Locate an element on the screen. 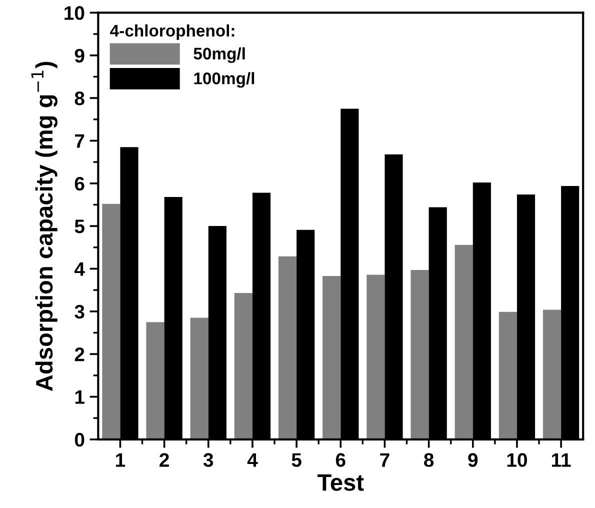 Image resolution: width=595 pixels, height=508 pixels. x-tick-label: 7 is located at coordinates (385, 460).